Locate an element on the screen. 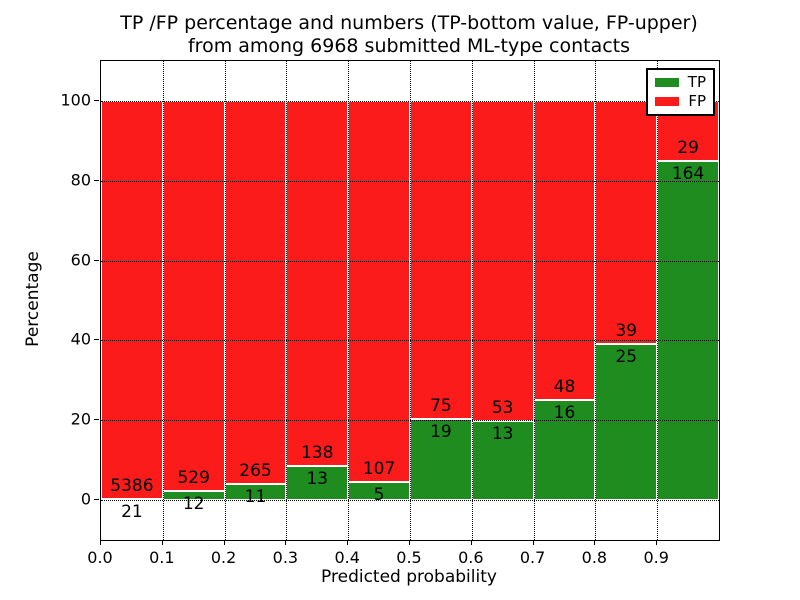 The image size is (800, 600). y-tick-label: 60 is located at coordinates (80, 260).